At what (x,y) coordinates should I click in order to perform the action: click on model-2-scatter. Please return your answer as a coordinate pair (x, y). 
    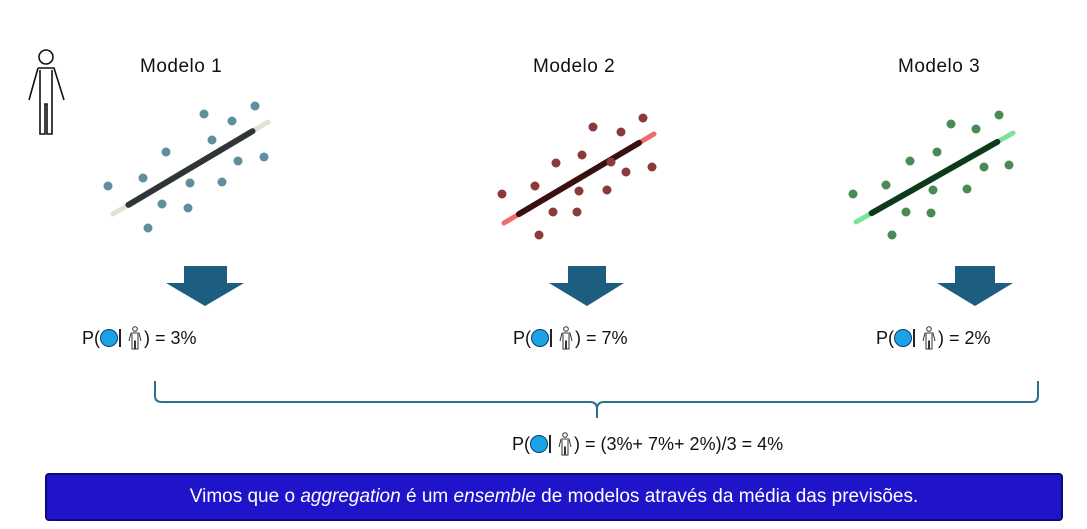
    Looking at the image, I should click on (577, 176).